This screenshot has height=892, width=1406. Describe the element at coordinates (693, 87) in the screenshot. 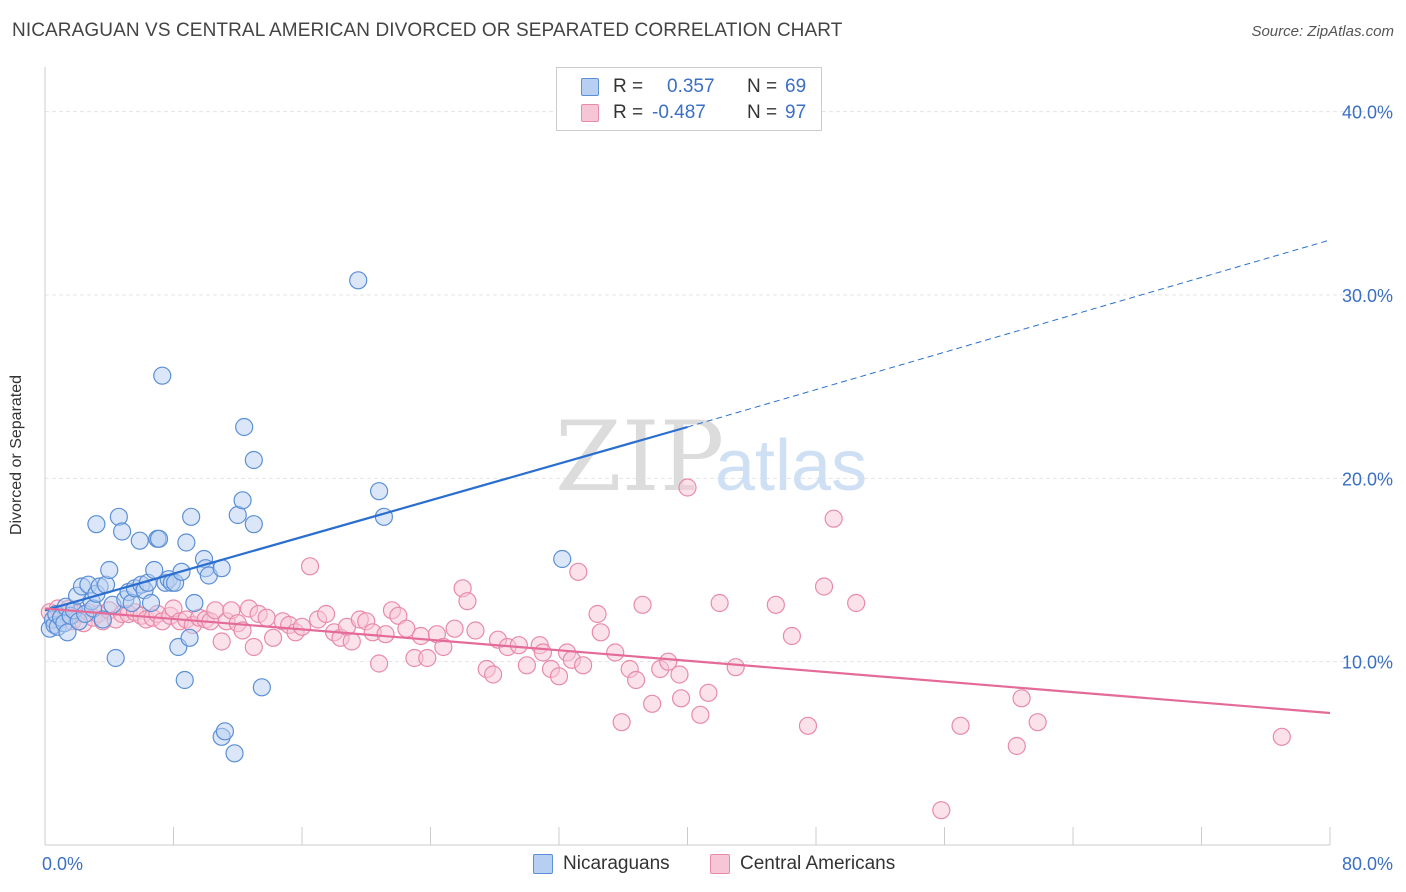

I see `legend-row-nicaraguans: R = 0.357 N = 69` at that location.